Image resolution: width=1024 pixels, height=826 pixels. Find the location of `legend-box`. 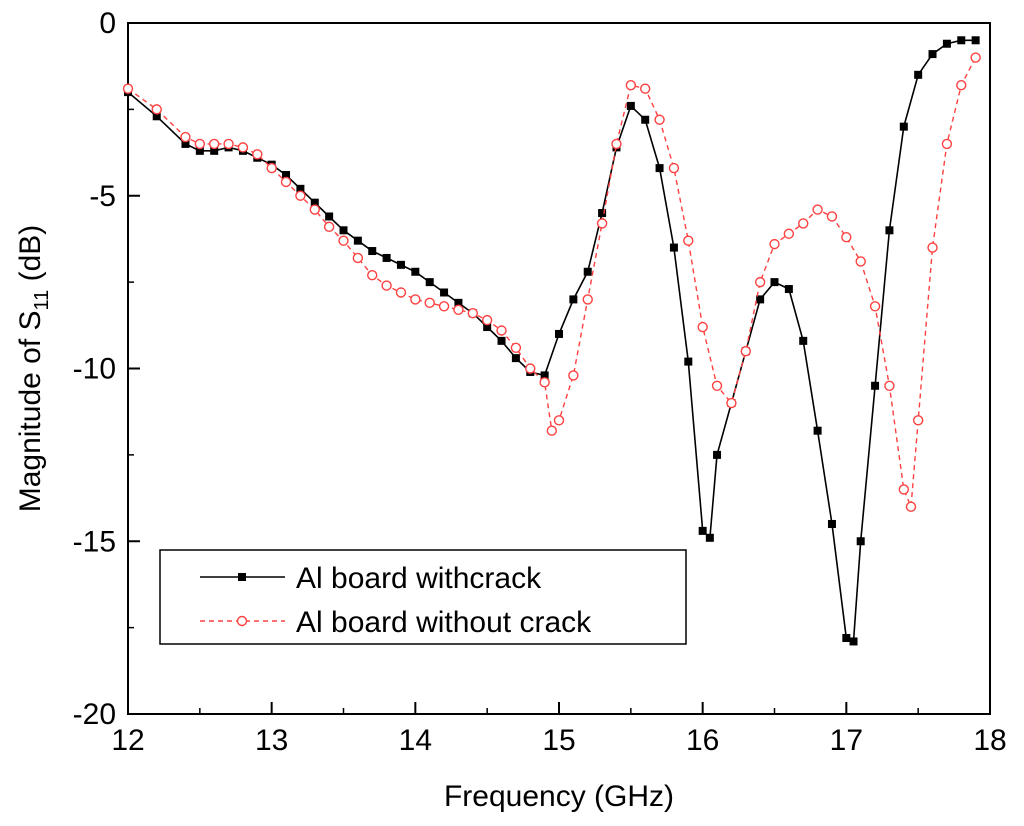

legend-box is located at coordinates (423, 597).